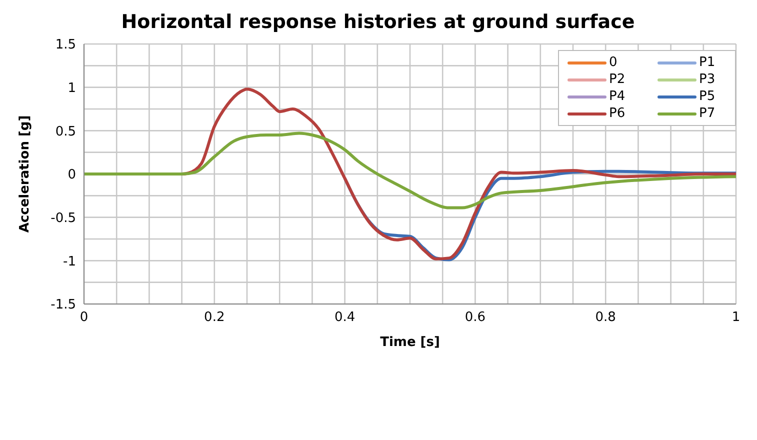 This screenshot has height=440, width=757. What do you see at coordinates (617, 79) in the screenshot?
I see `legend-label: P2` at bounding box center [617, 79].